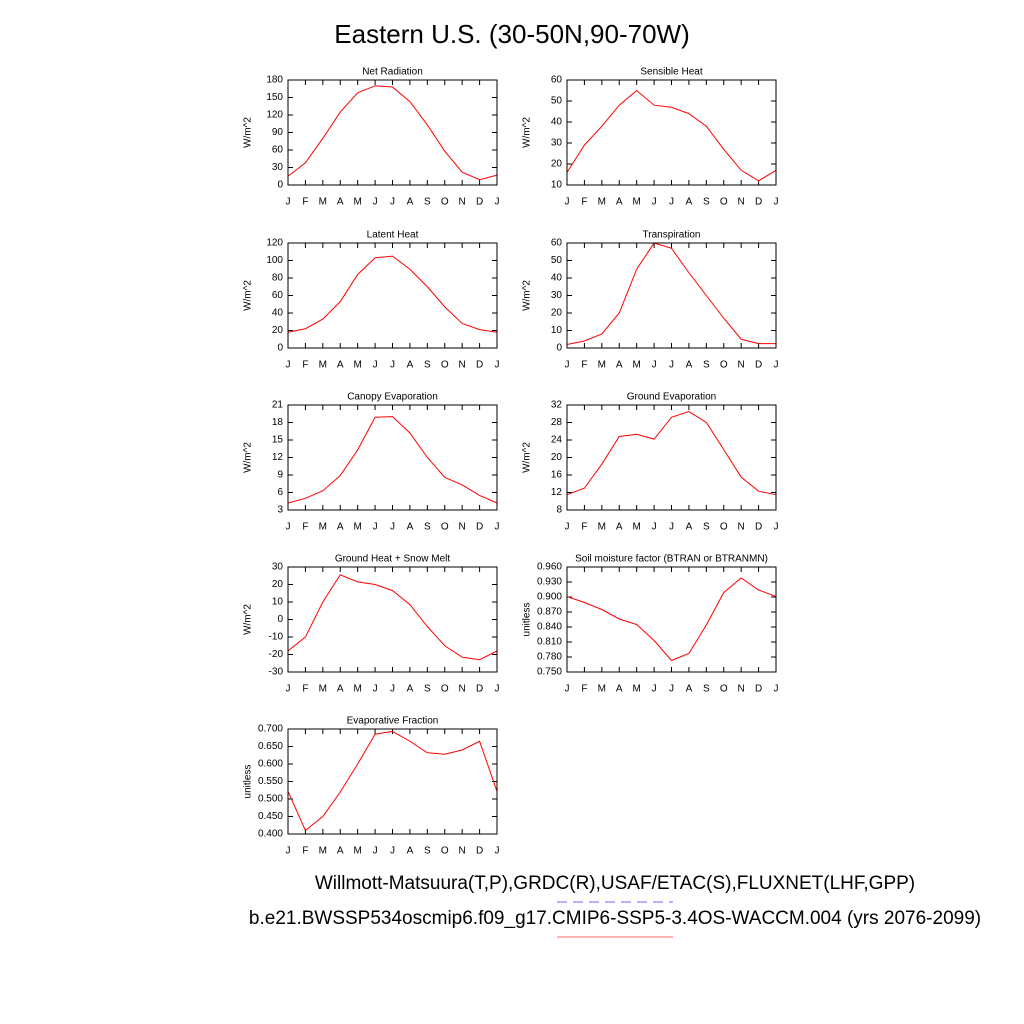 The image size is (1024, 1024). I want to click on y-axis-label: unitless, so click(248, 782).